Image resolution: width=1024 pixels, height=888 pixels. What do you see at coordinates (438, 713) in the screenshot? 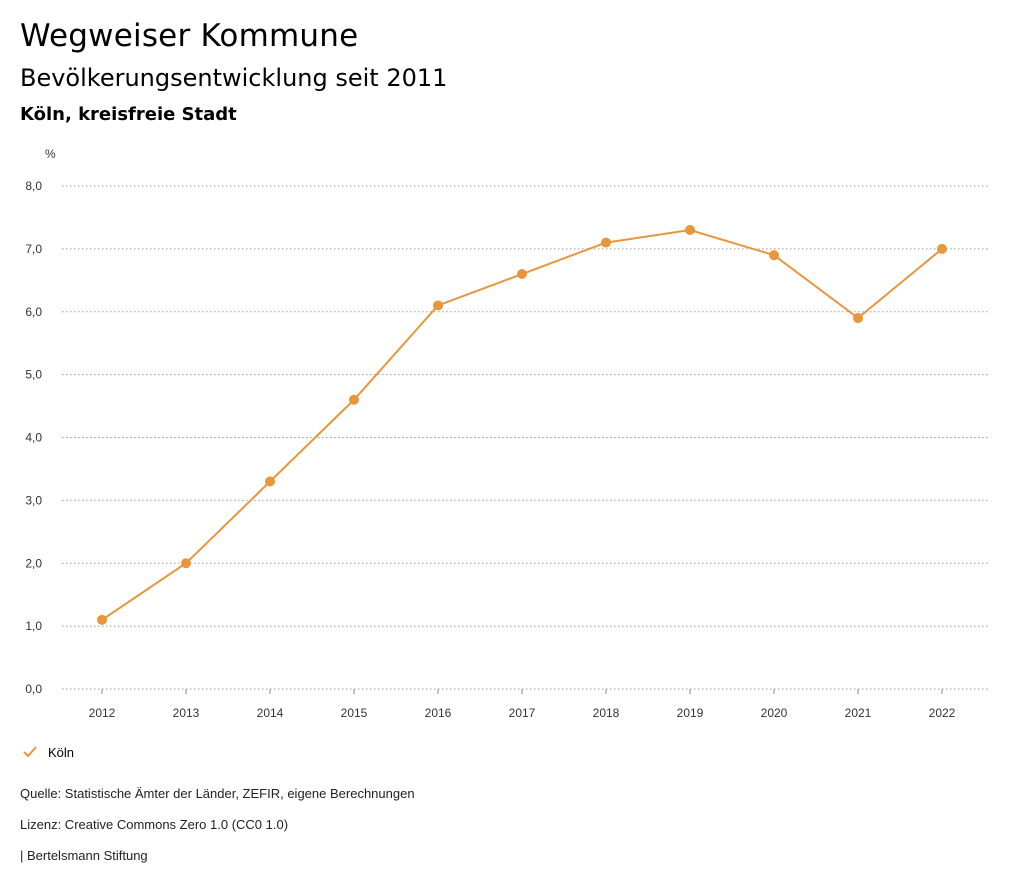
I see `x-tick-label: 2016` at bounding box center [438, 713].